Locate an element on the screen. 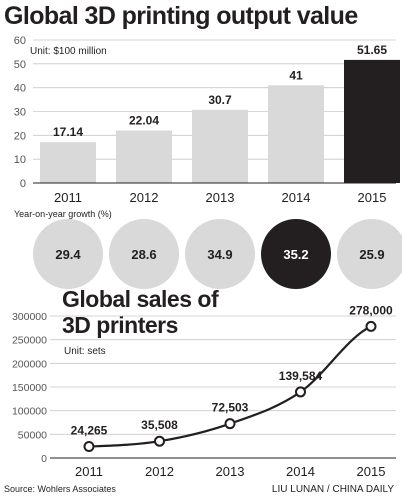 The width and height of the screenshot is (402, 496). bar-value-label: 17.14 is located at coordinates (68, 132).